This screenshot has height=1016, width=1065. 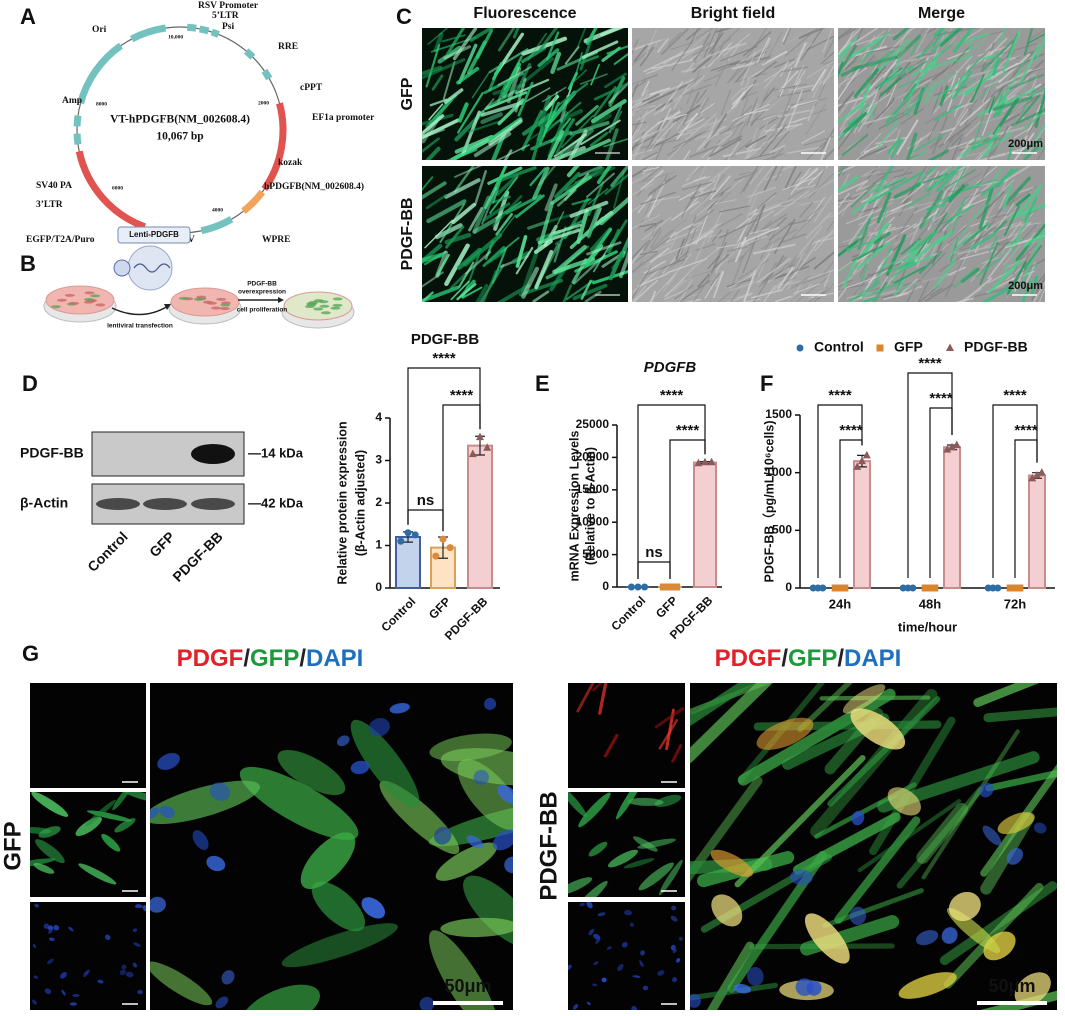 What do you see at coordinates (302, 658) in the screenshot?
I see `stain-title-part: /` at bounding box center [302, 658].